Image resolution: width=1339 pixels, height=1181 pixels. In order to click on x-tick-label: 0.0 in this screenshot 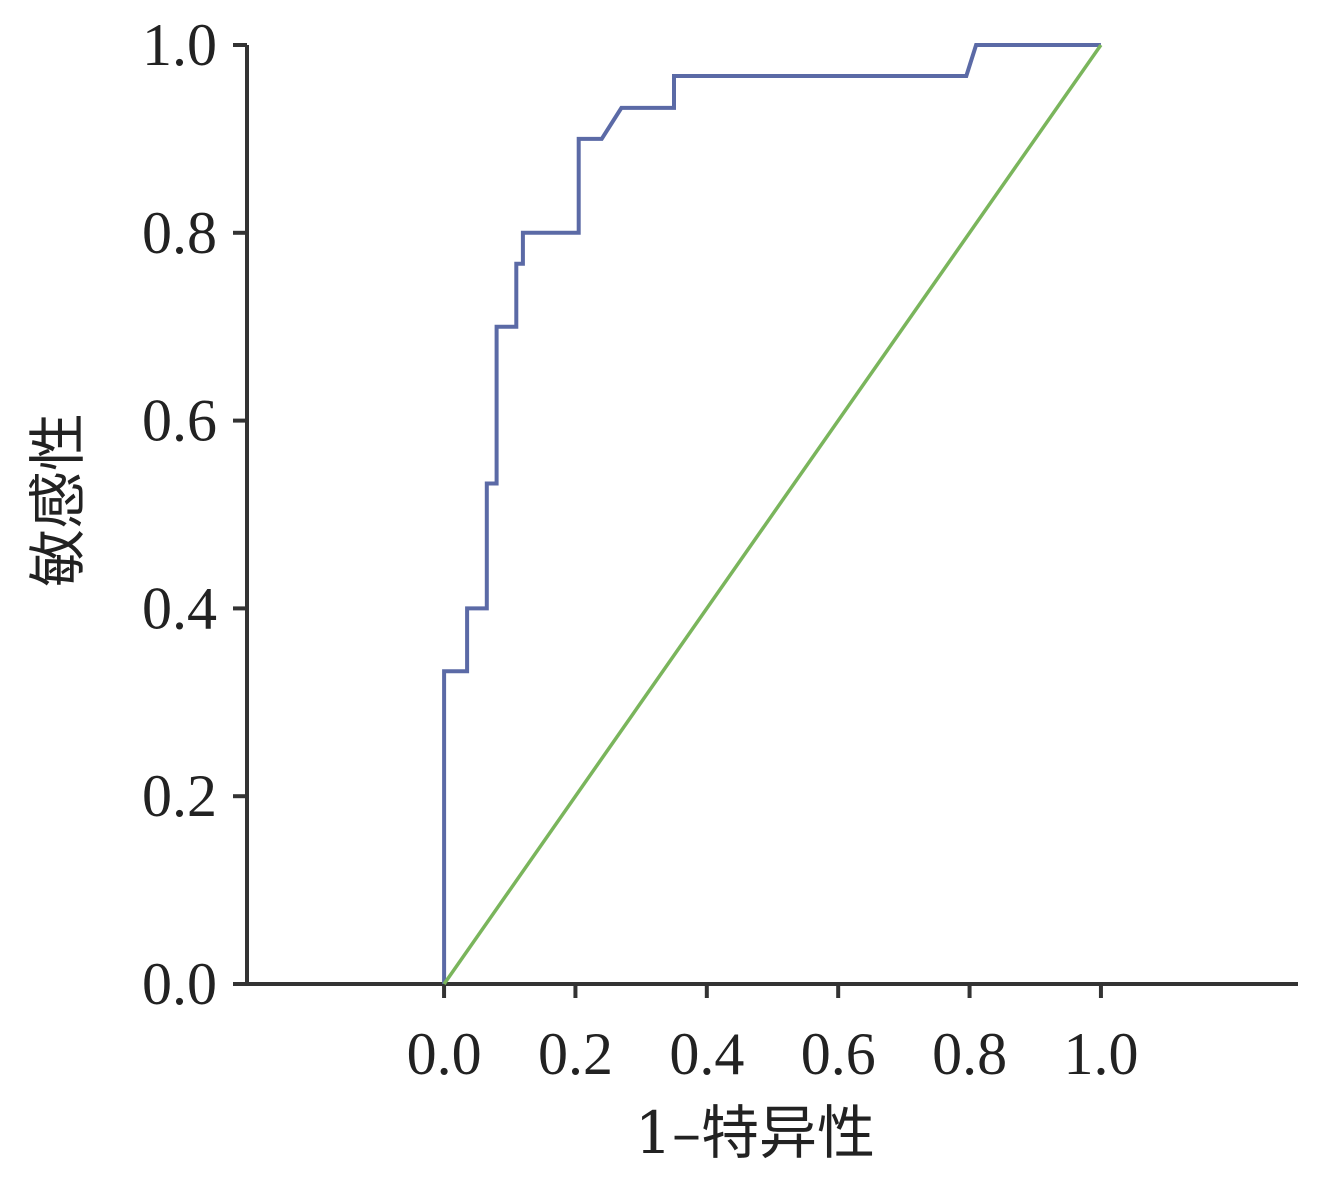, I will do `click(444, 1054)`.